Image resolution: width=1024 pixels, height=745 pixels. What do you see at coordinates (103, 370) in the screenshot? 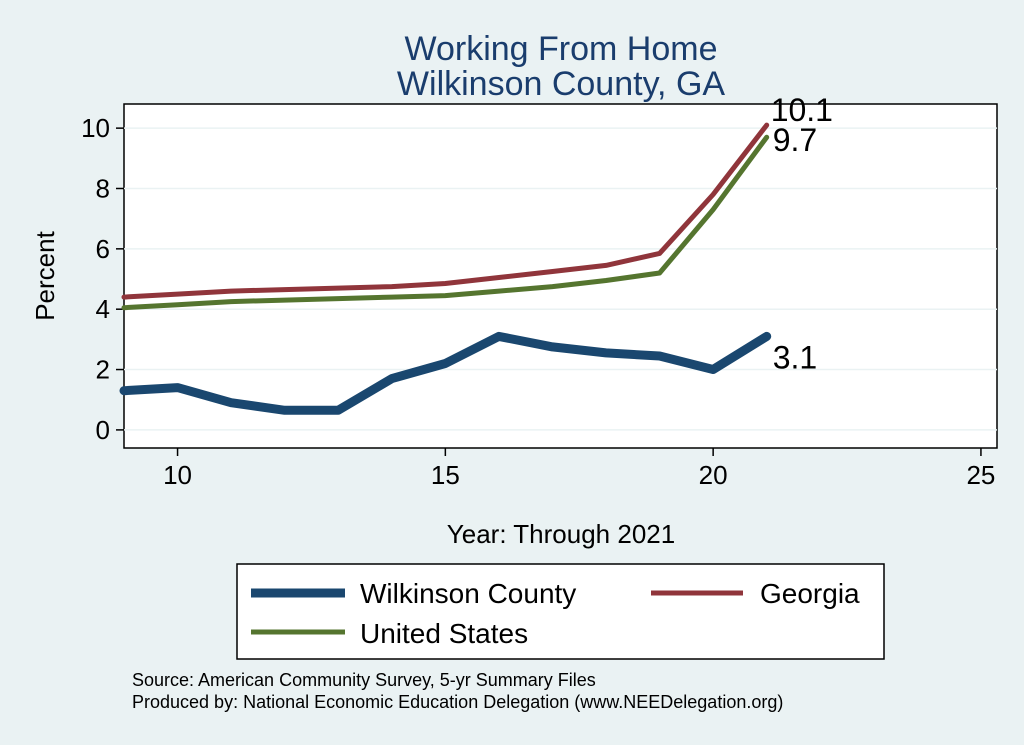
I see `y-tick-label-2: 2` at bounding box center [103, 370].